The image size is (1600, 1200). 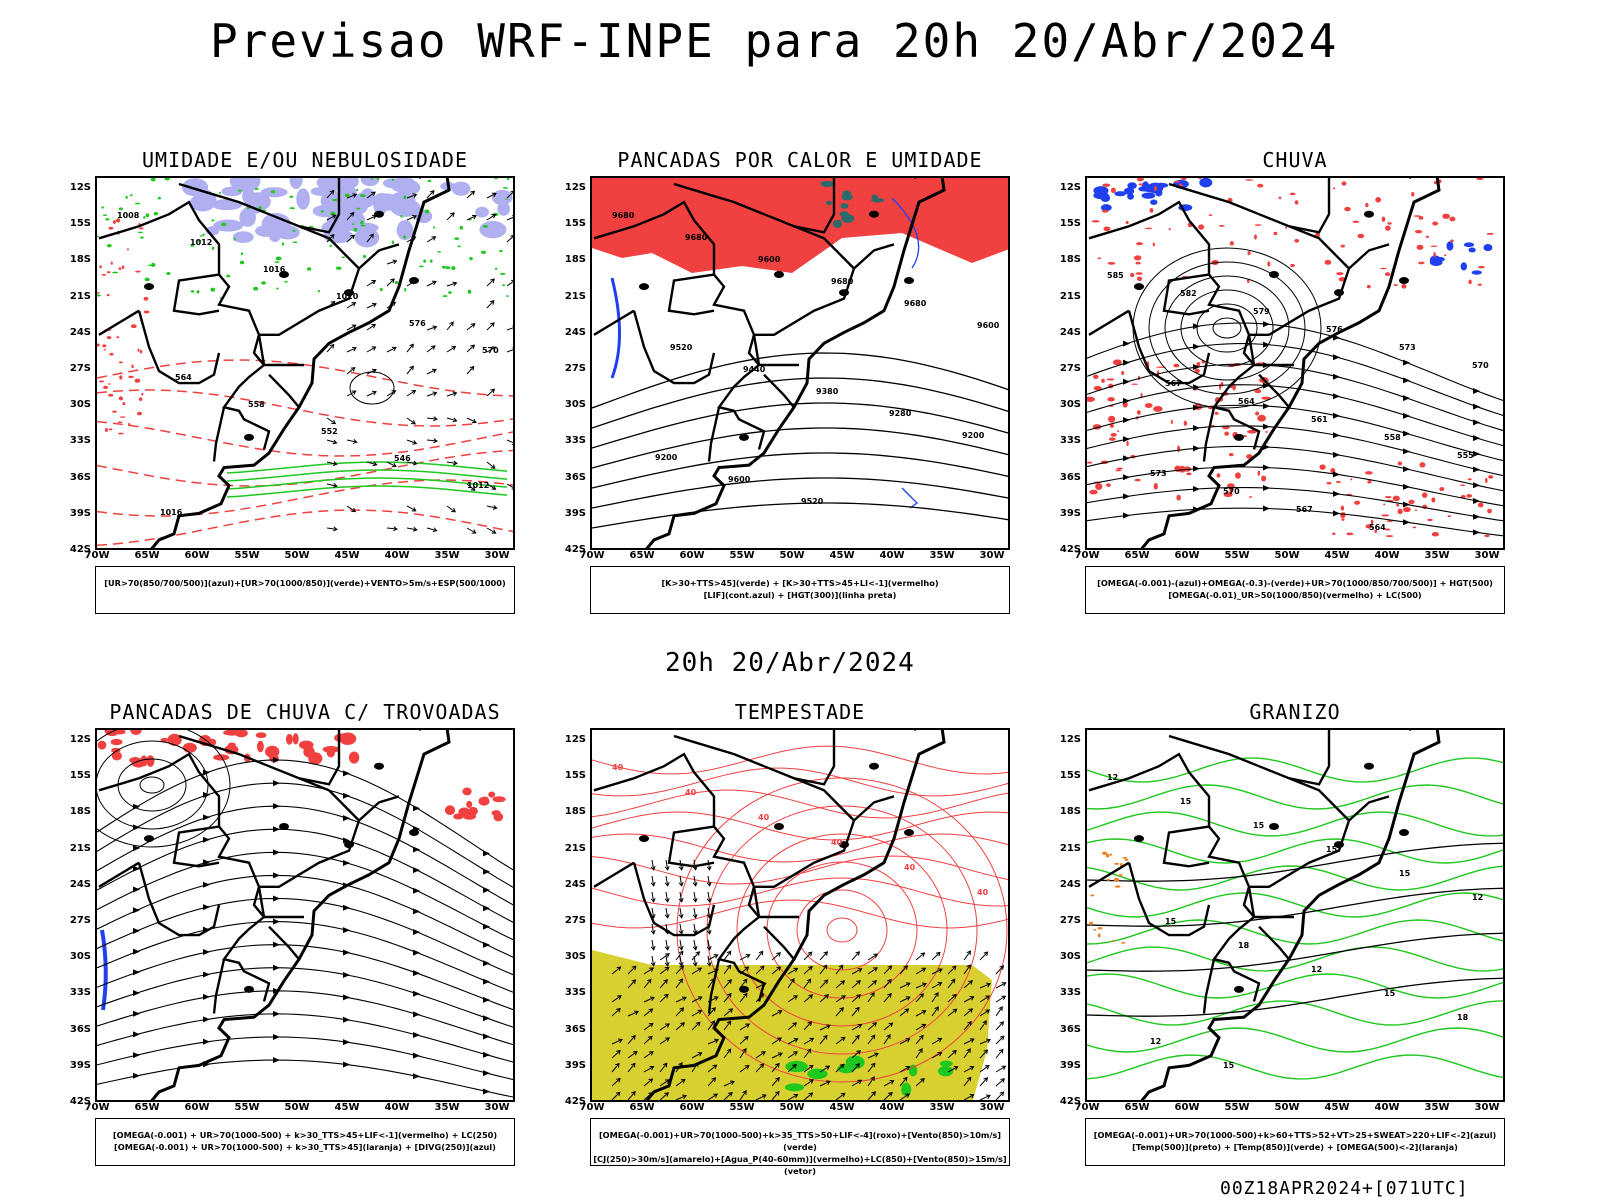 I want to click on longitude-tick-label: 35W, so click(x=1437, y=1107).